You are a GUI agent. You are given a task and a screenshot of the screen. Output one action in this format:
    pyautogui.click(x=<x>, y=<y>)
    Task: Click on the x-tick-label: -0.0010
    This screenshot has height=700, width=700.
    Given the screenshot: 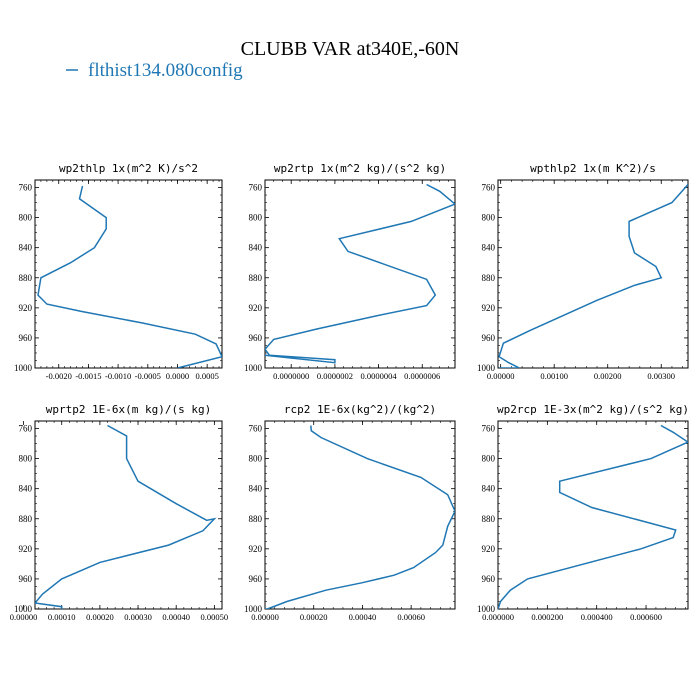 What is the action you would take?
    pyautogui.click(x=118, y=376)
    